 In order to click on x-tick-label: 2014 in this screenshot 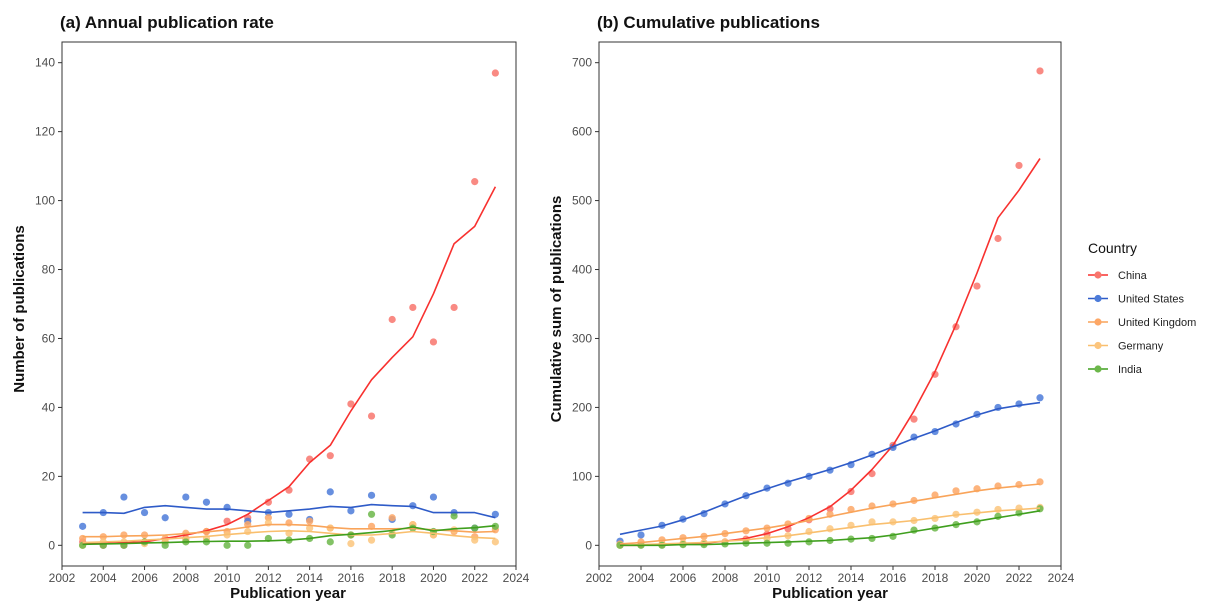, I will do `click(851, 578)`.